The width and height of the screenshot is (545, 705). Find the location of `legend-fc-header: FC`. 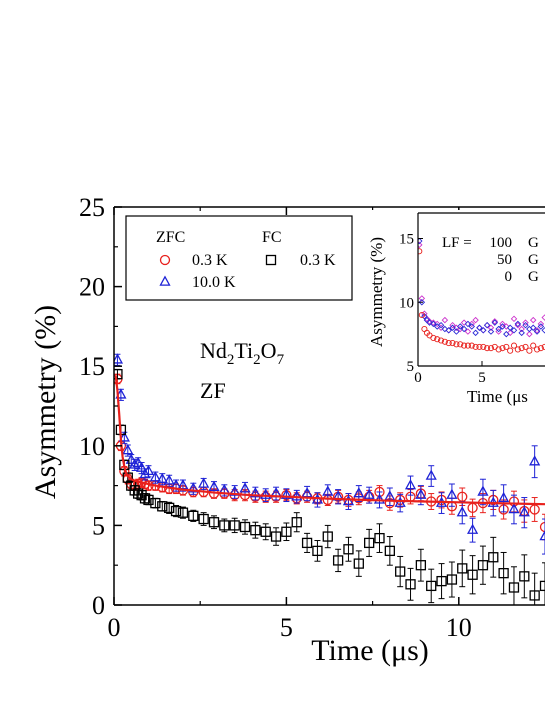

legend-fc-header: FC is located at coordinates (272, 237).